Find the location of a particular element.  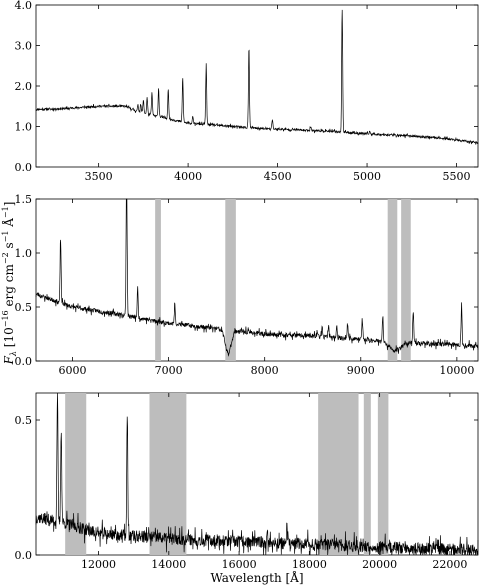

y-tick-label: 1.5 is located at coordinates (24, 199).